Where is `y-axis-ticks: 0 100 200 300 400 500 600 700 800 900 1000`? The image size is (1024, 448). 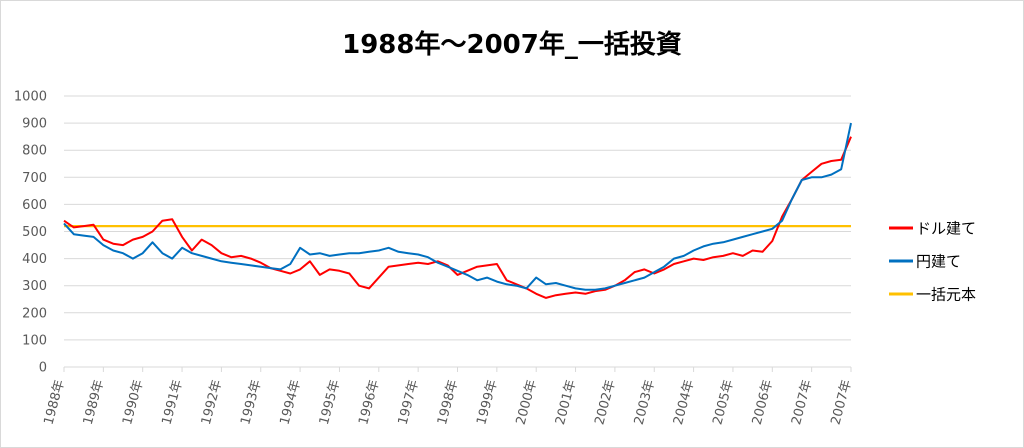
y-axis-ticks: 0 100 200 300 400 500 600 700 800 900 1000 is located at coordinates (30, 233).